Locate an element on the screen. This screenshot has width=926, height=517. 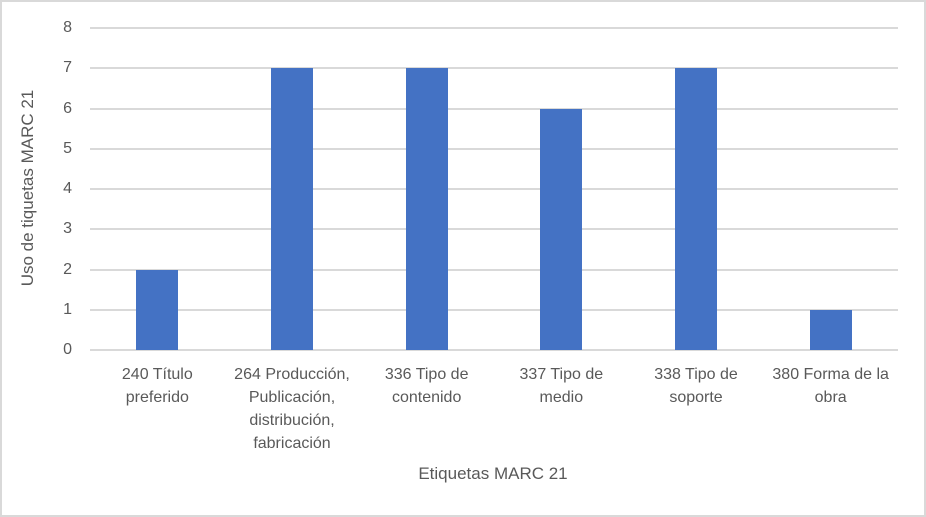
y-axis-title: Uso de tiquetas MARC 21 is located at coordinates (27, 188).